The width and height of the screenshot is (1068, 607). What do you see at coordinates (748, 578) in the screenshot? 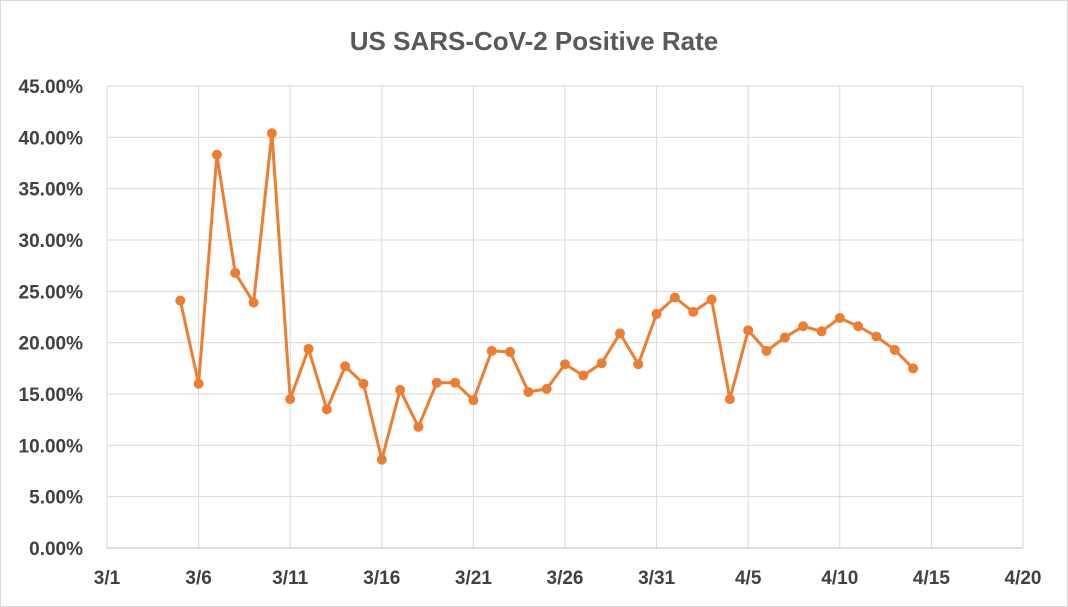
I see `x-tick-label: 4/5` at bounding box center [748, 578].